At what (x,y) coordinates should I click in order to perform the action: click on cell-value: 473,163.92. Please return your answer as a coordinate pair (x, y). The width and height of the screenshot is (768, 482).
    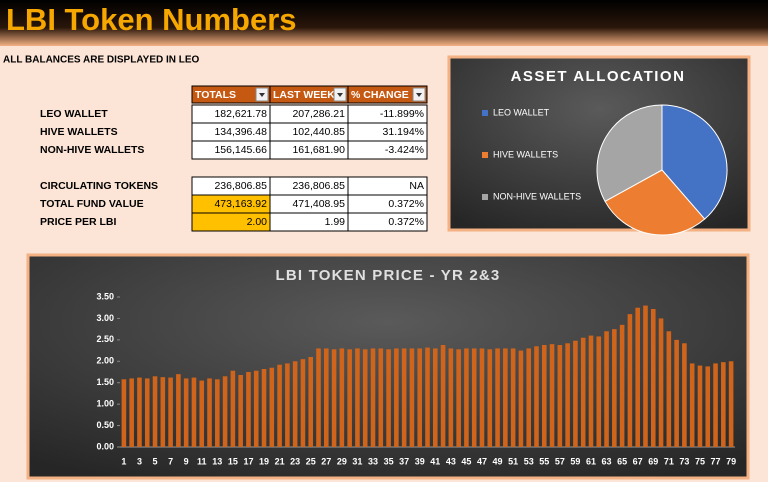
    Looking at the image, I should click on (240, 204).